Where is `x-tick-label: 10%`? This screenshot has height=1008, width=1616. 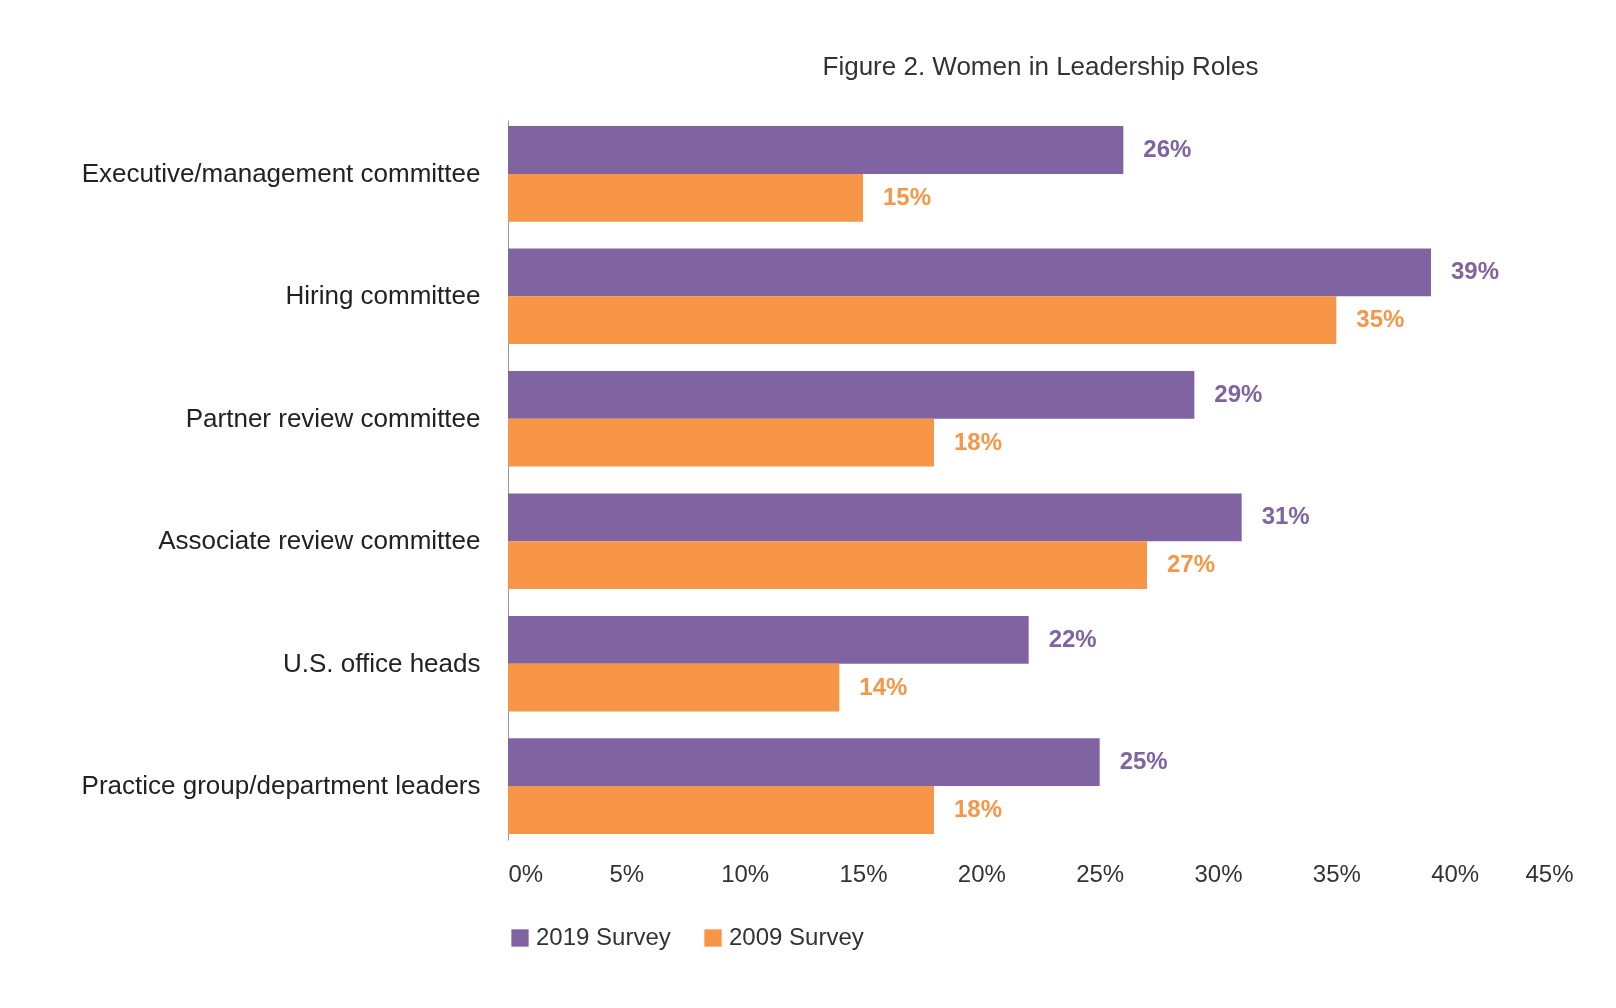 x-tick-label: 10% is located at coordinates (745, 873).